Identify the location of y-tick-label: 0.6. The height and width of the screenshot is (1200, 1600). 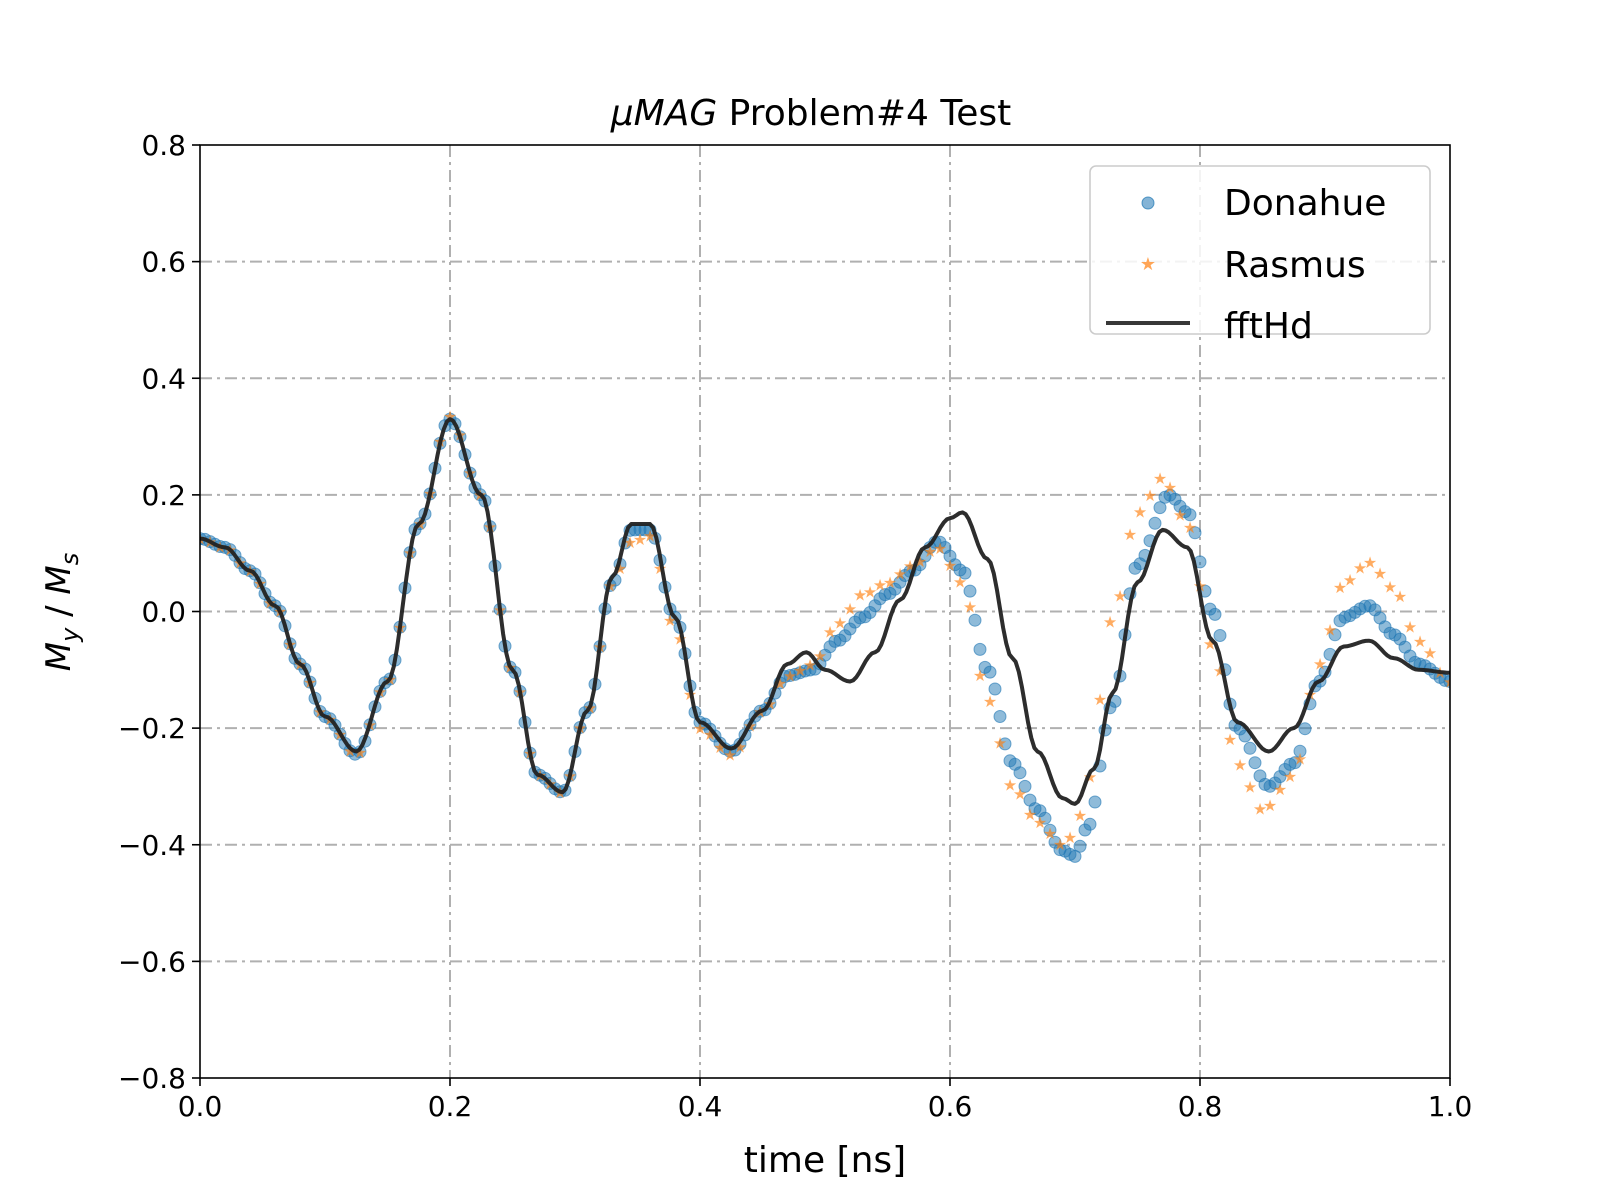
(163, 262).